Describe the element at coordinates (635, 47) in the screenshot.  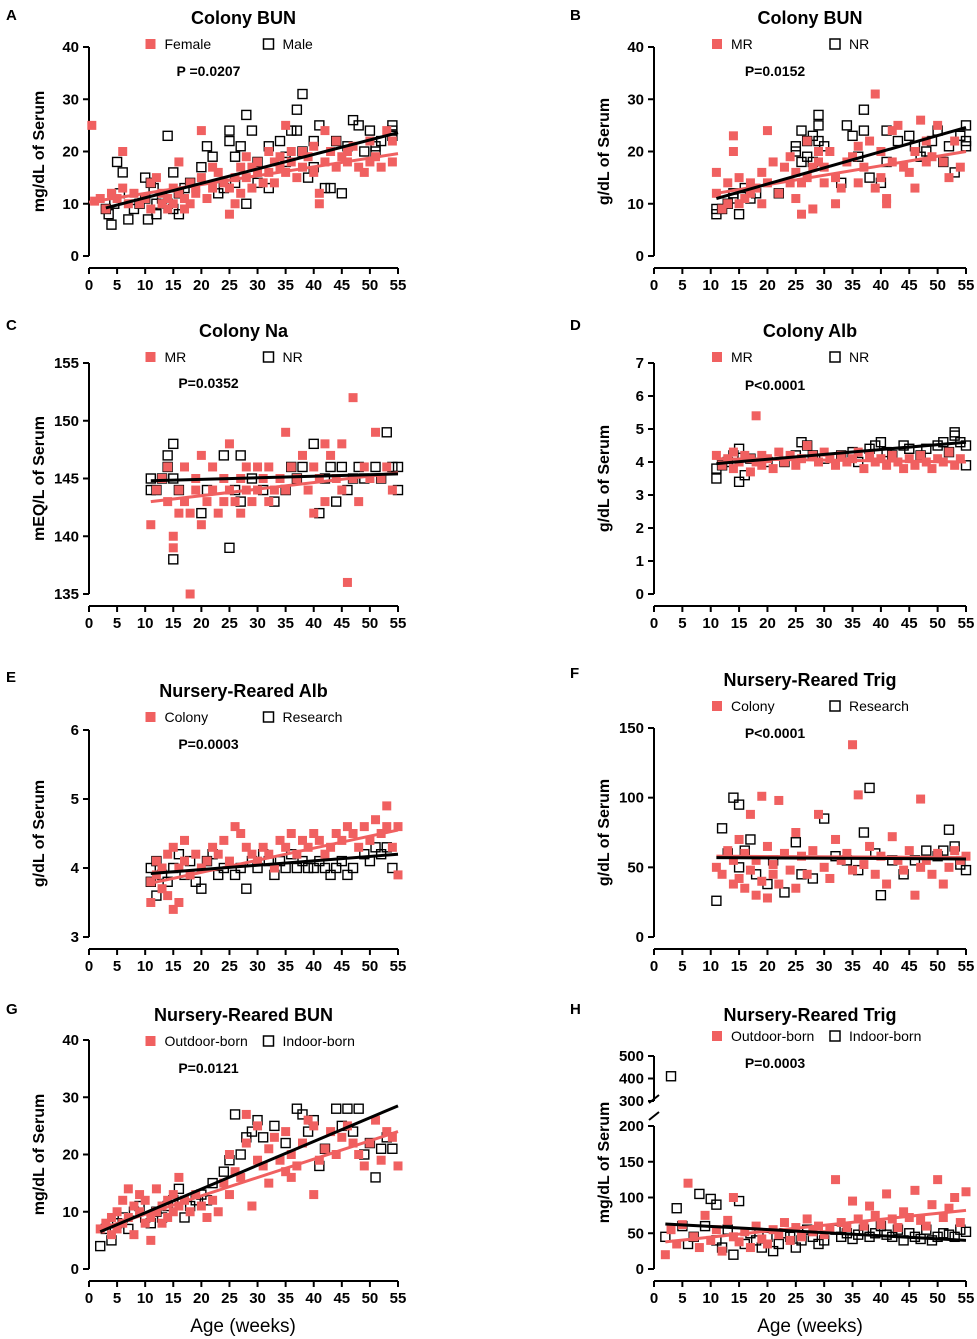
I see `y-tick-label: 40` at that location.